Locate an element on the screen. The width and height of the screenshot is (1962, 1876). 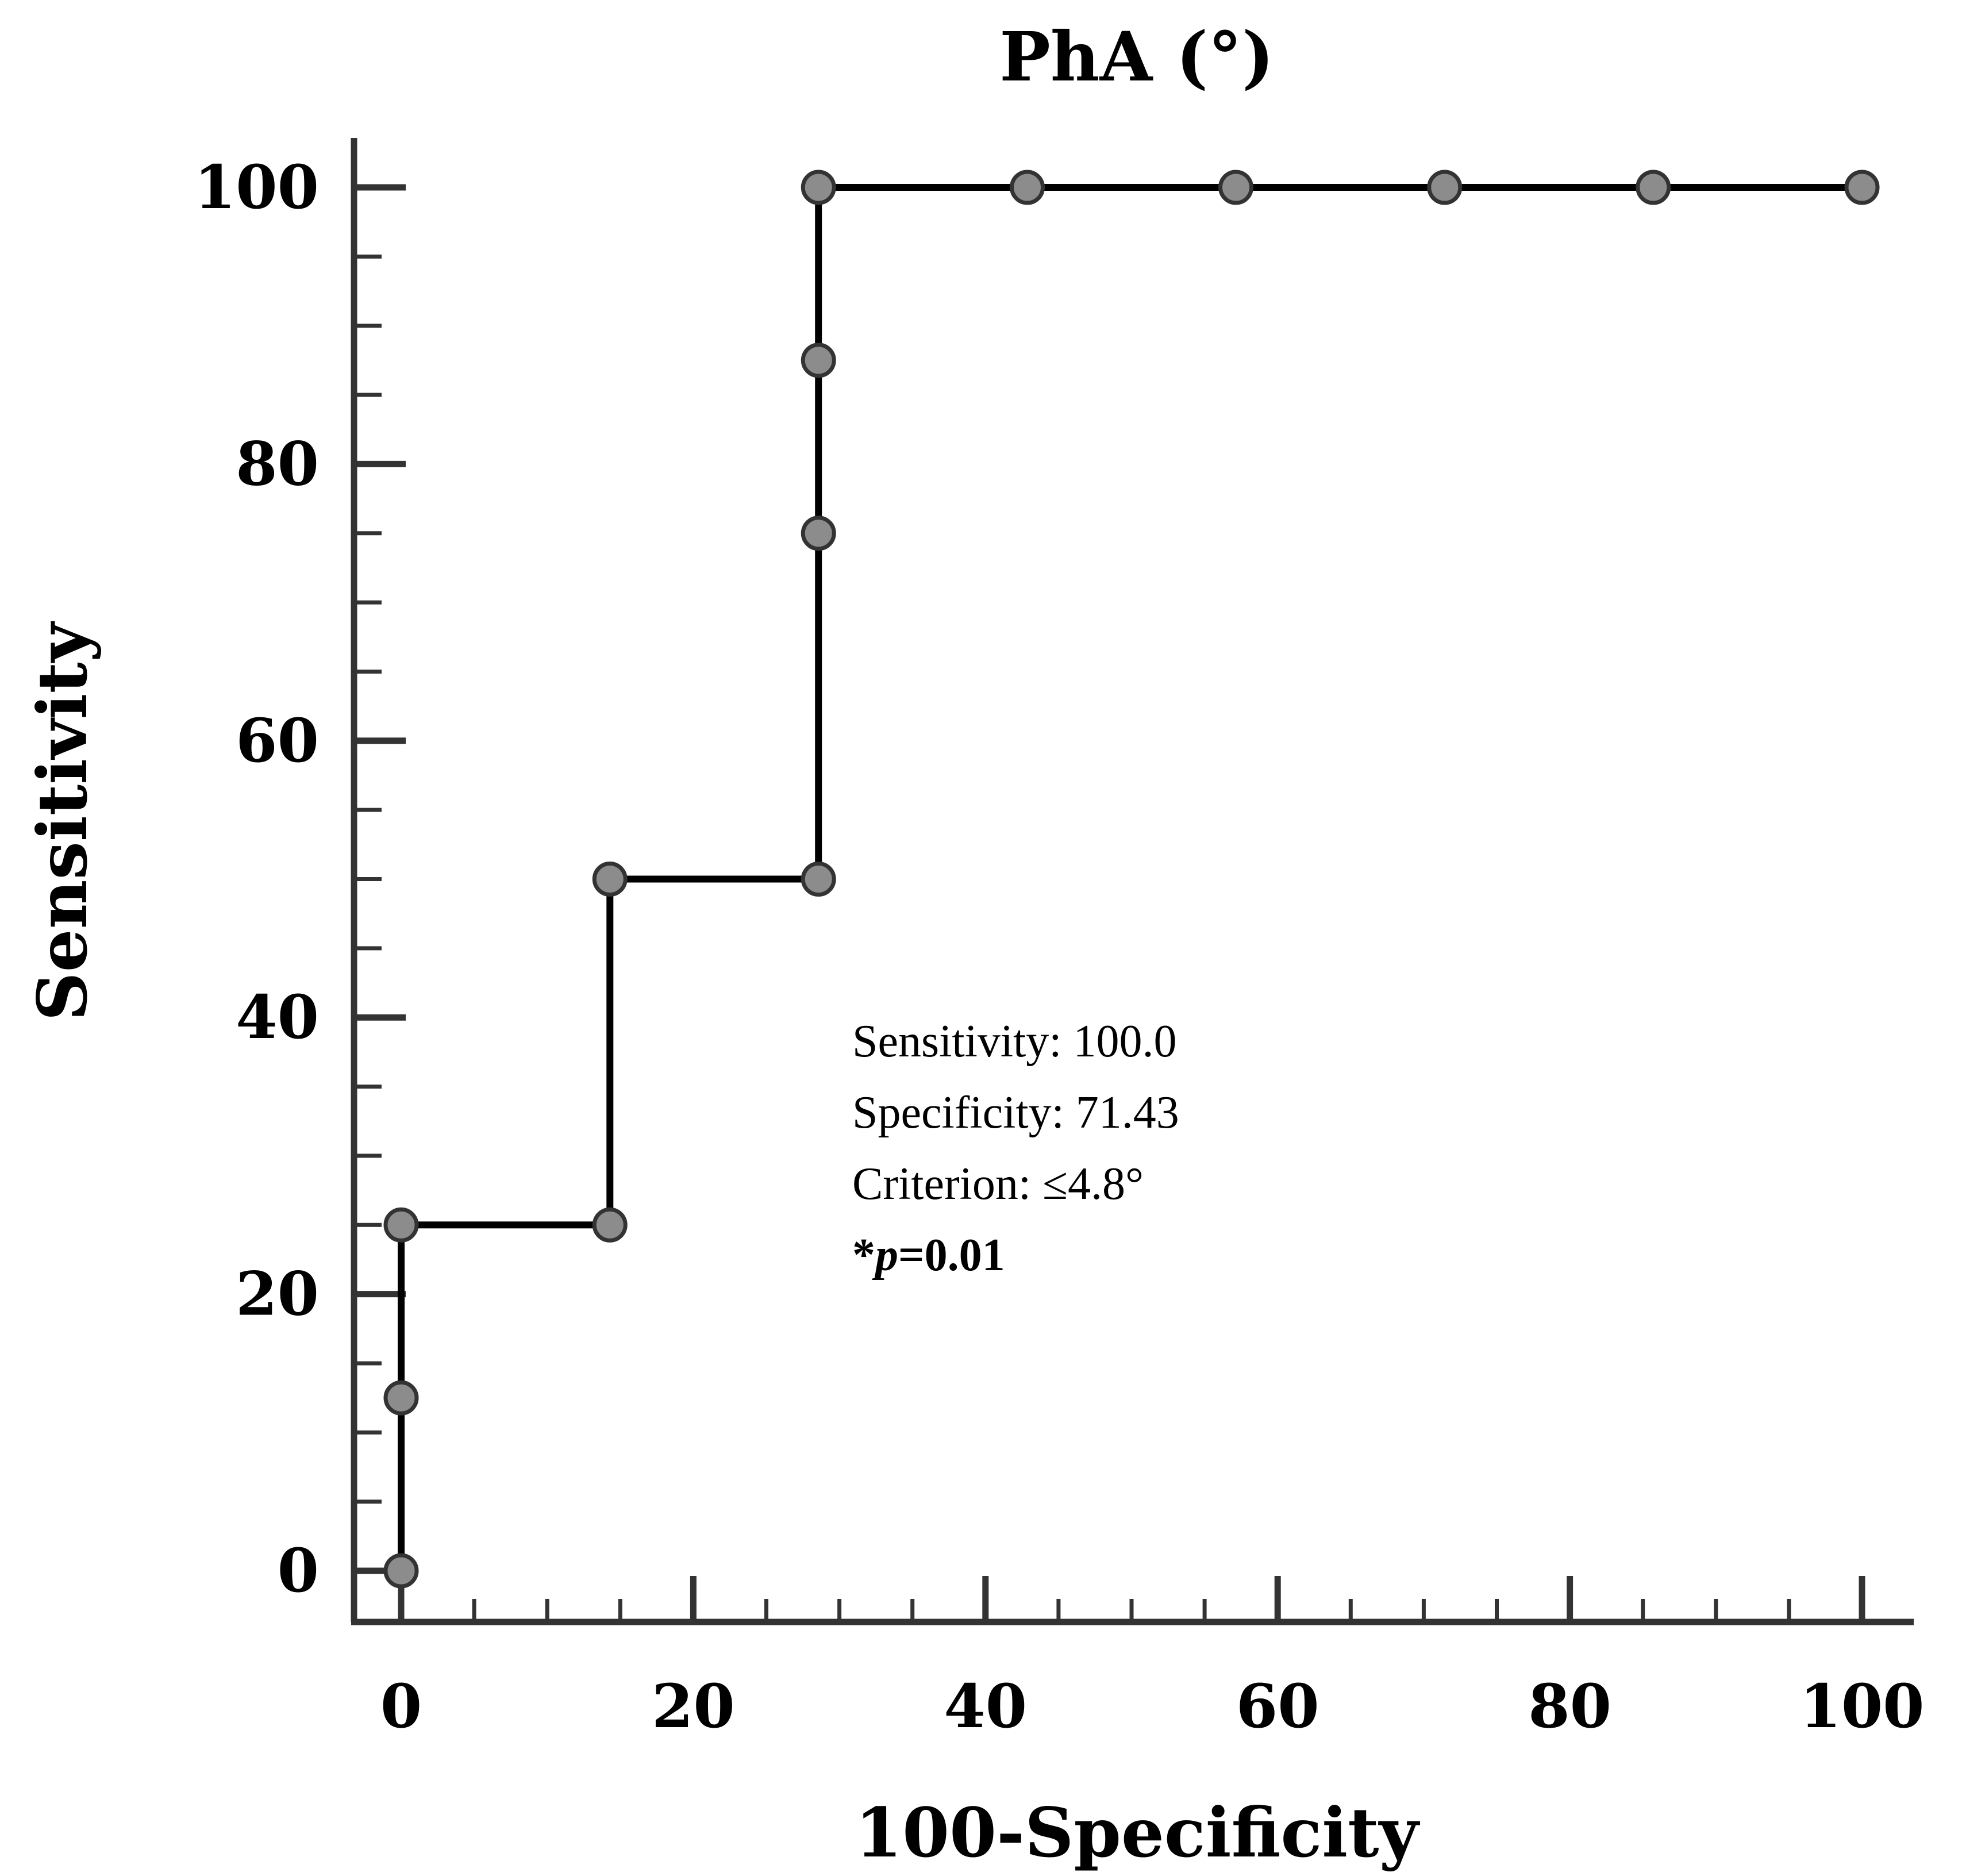
x-tick-label: 100 is located at coordinates (1861, 1706).